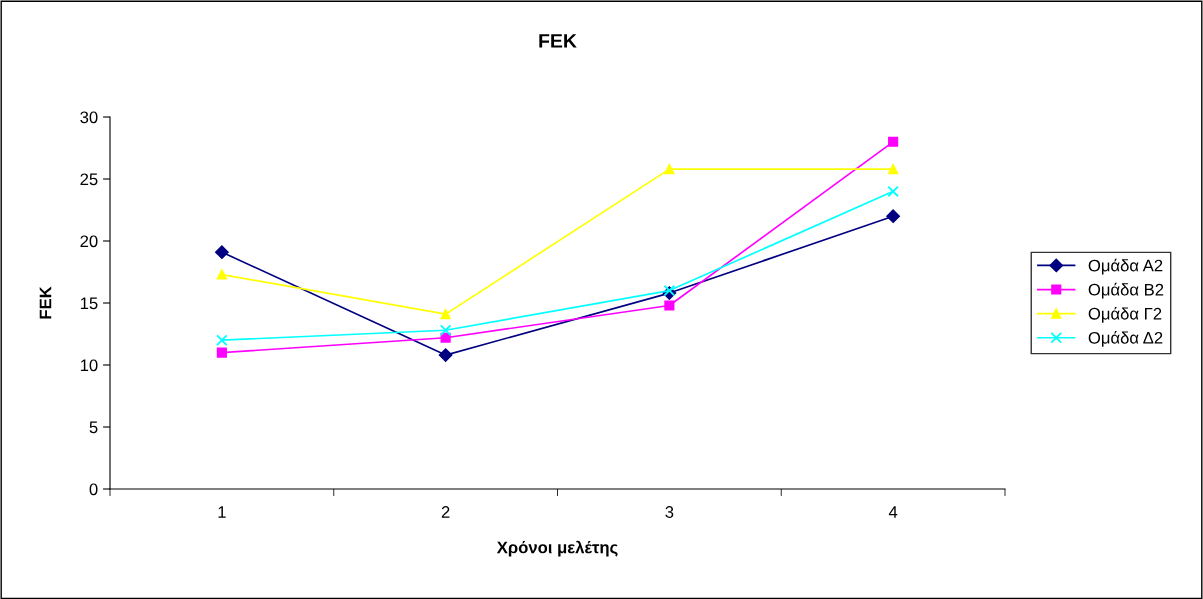 The width and height of the screenshot is (1203, 599). What do you see at coordinates (558, 41) in the screenshot?
I see `chart-title: FEK` at bounding box center [558, 41].